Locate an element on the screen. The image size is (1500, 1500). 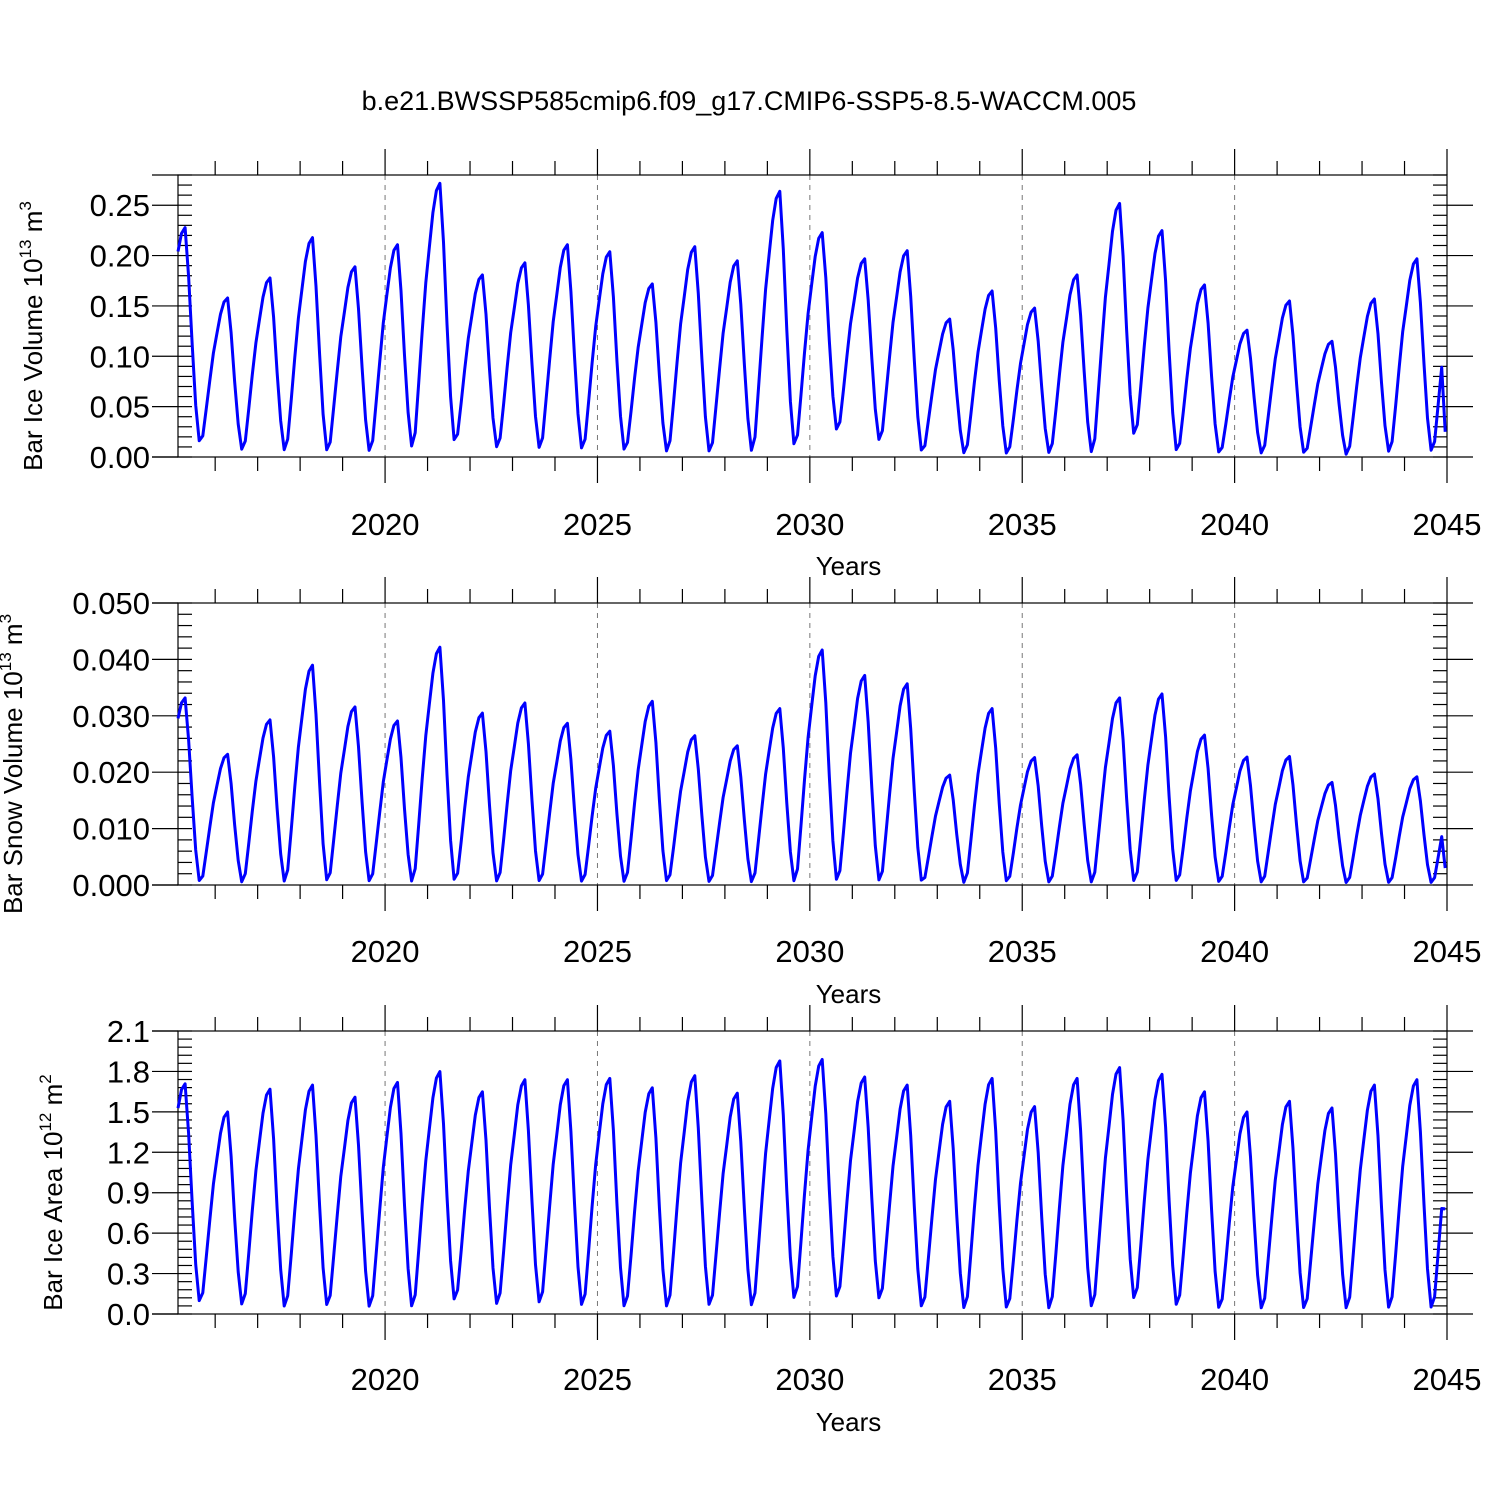
y-tick-label-0.030: 0.030 is located at coordinates (111, 716).